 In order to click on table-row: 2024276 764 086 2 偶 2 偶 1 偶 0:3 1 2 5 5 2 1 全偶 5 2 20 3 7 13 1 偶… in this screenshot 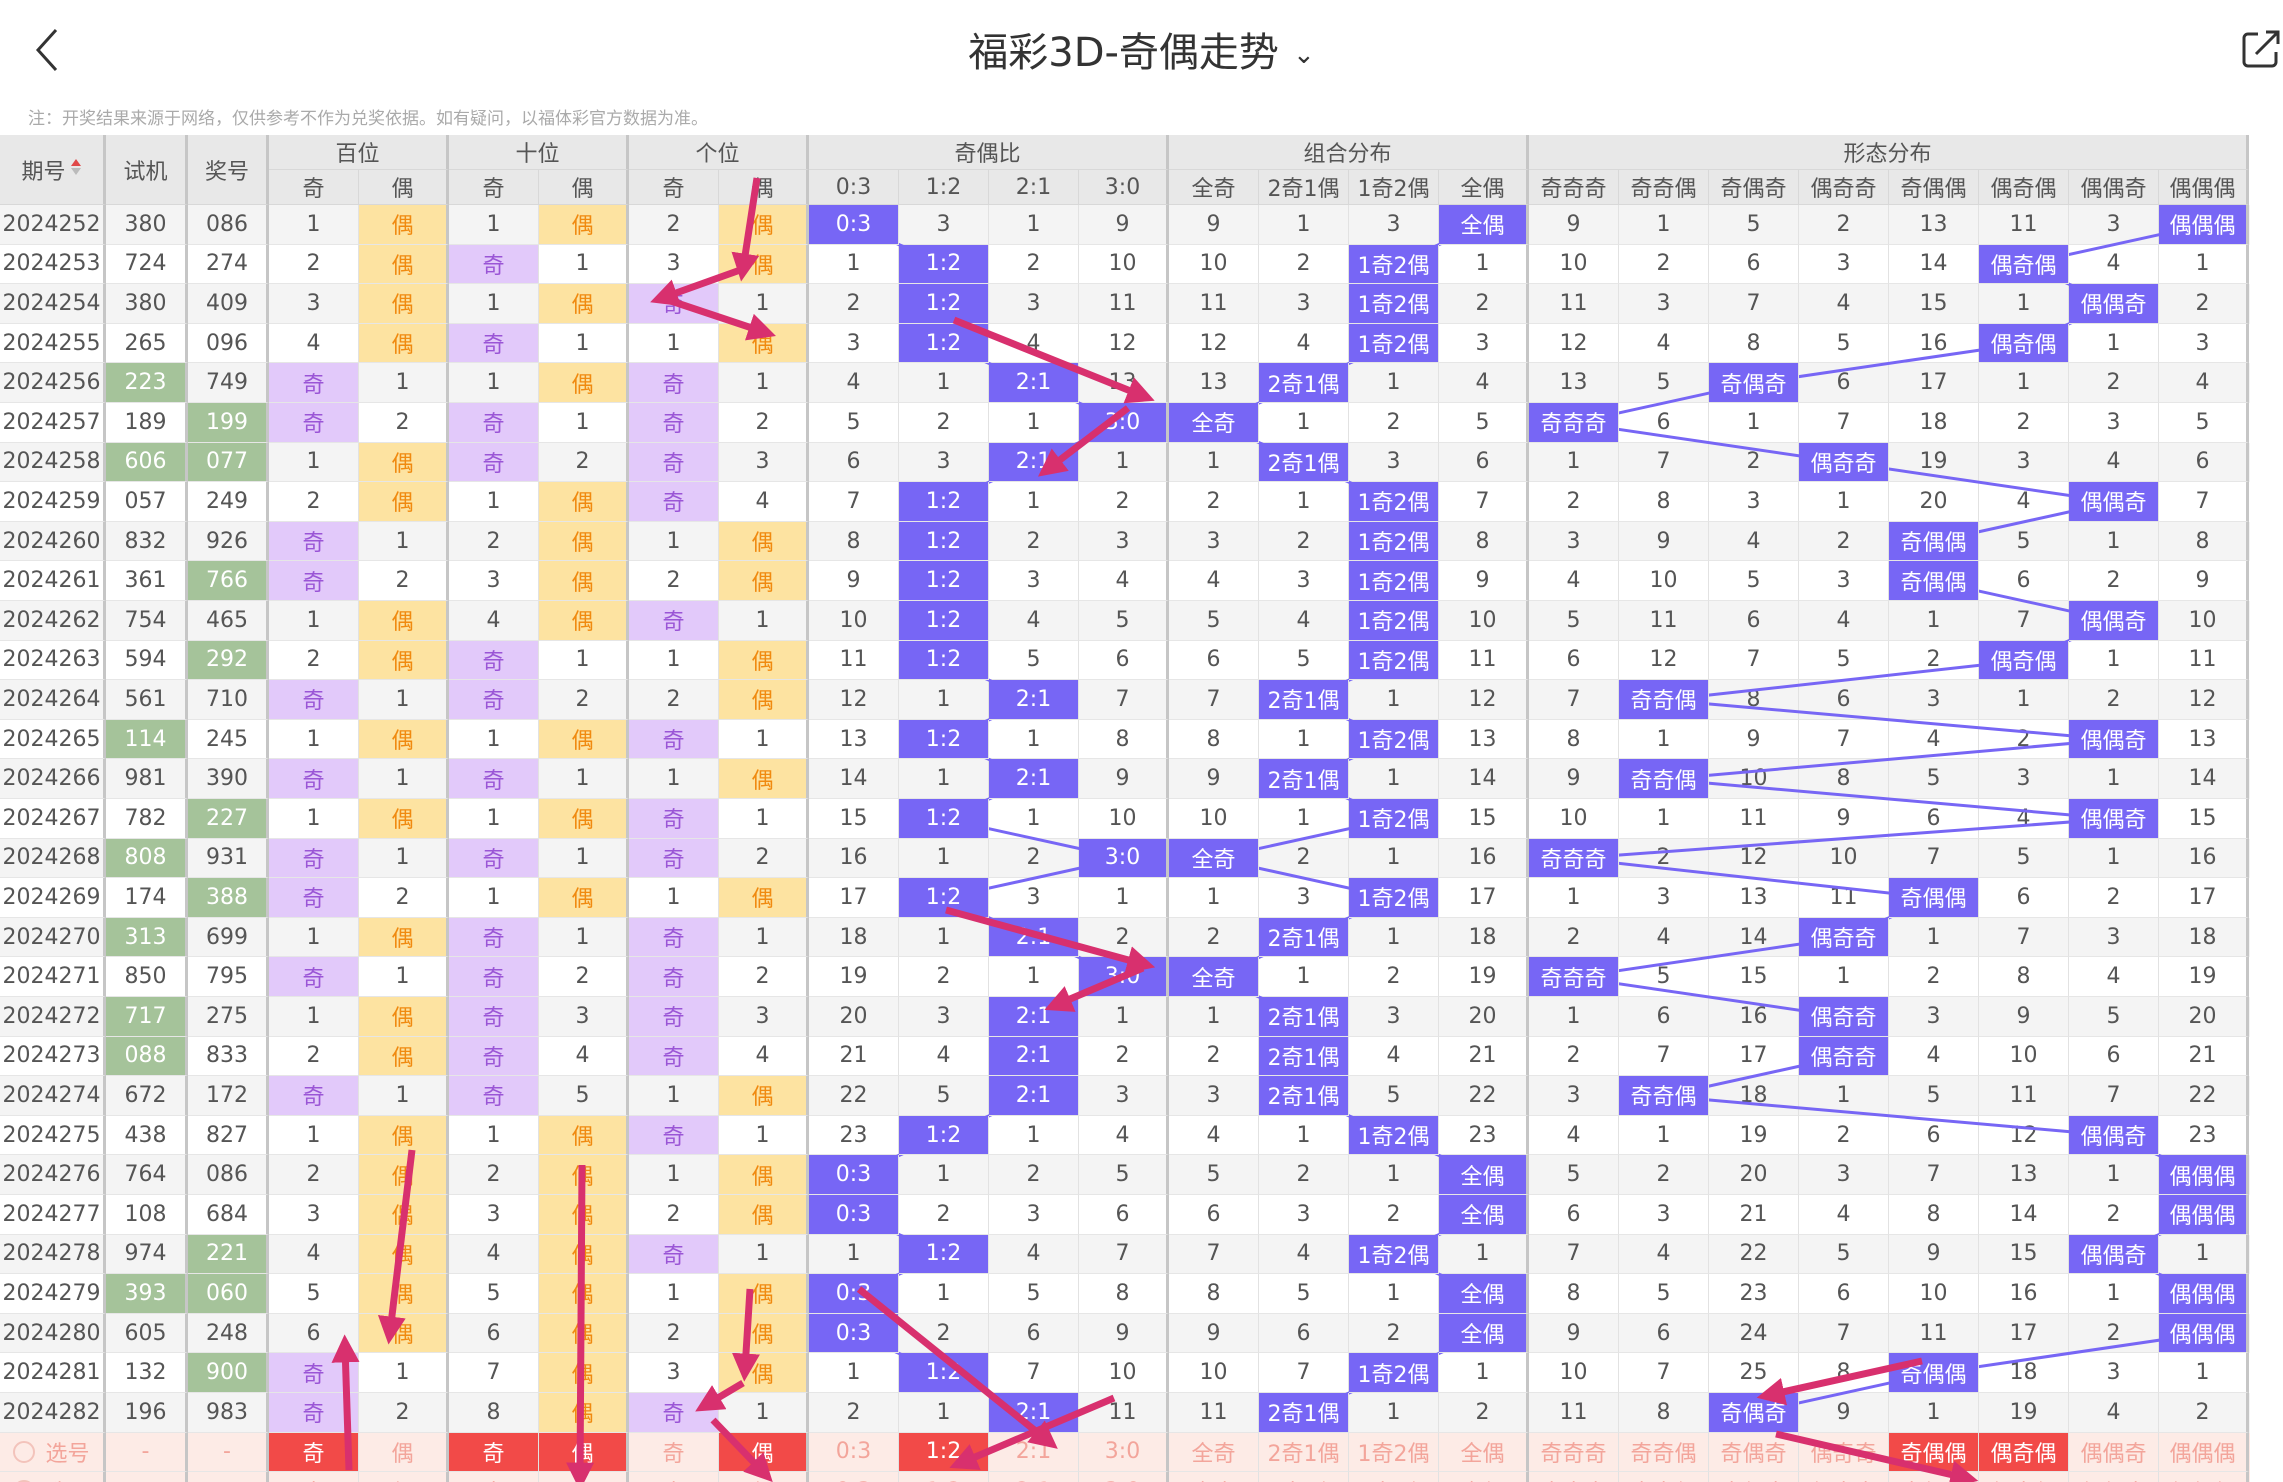, I will do `click(1125, 1175)`.